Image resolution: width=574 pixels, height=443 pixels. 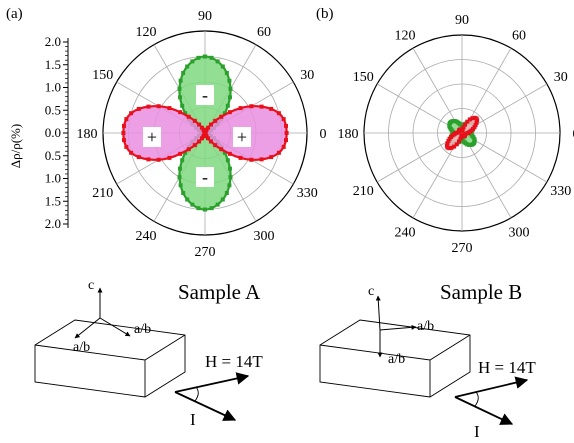 I want to click on b-series-0-point, so click(x=471, y=133).